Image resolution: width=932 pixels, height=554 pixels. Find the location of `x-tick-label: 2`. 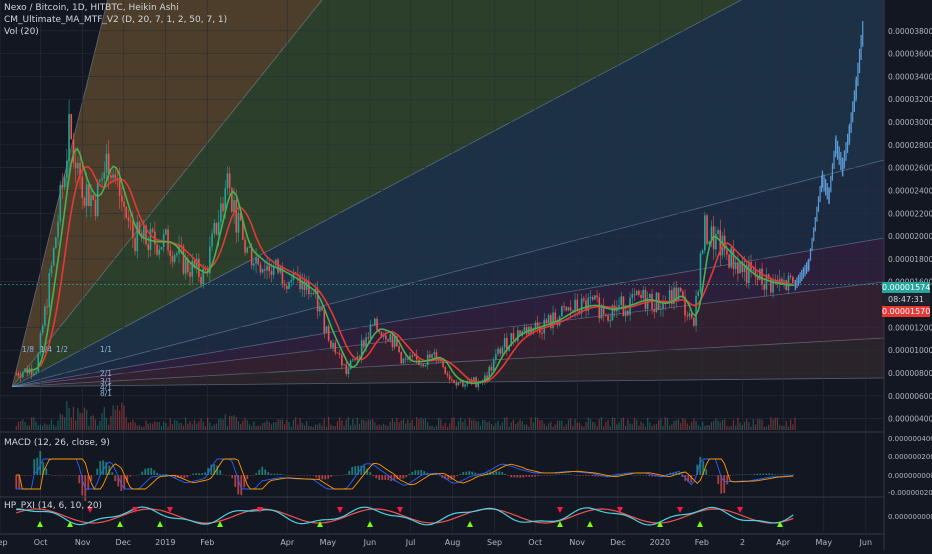

x-tick-label: 2 is located at coordinates (742, 542).